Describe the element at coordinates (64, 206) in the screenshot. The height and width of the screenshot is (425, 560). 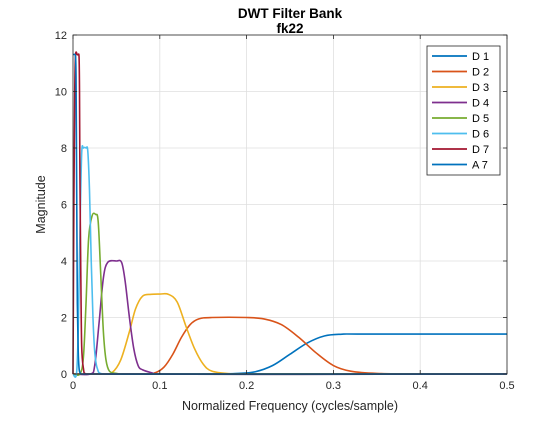
I see `y-tick-label: 6` at that location.